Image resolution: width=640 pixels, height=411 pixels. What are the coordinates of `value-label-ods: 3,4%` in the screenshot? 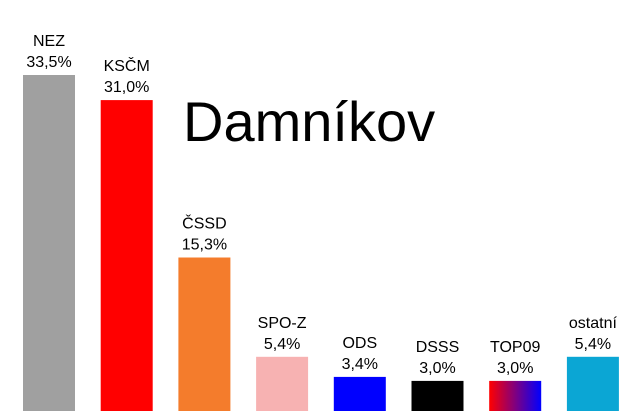 It's located at (360, 364).